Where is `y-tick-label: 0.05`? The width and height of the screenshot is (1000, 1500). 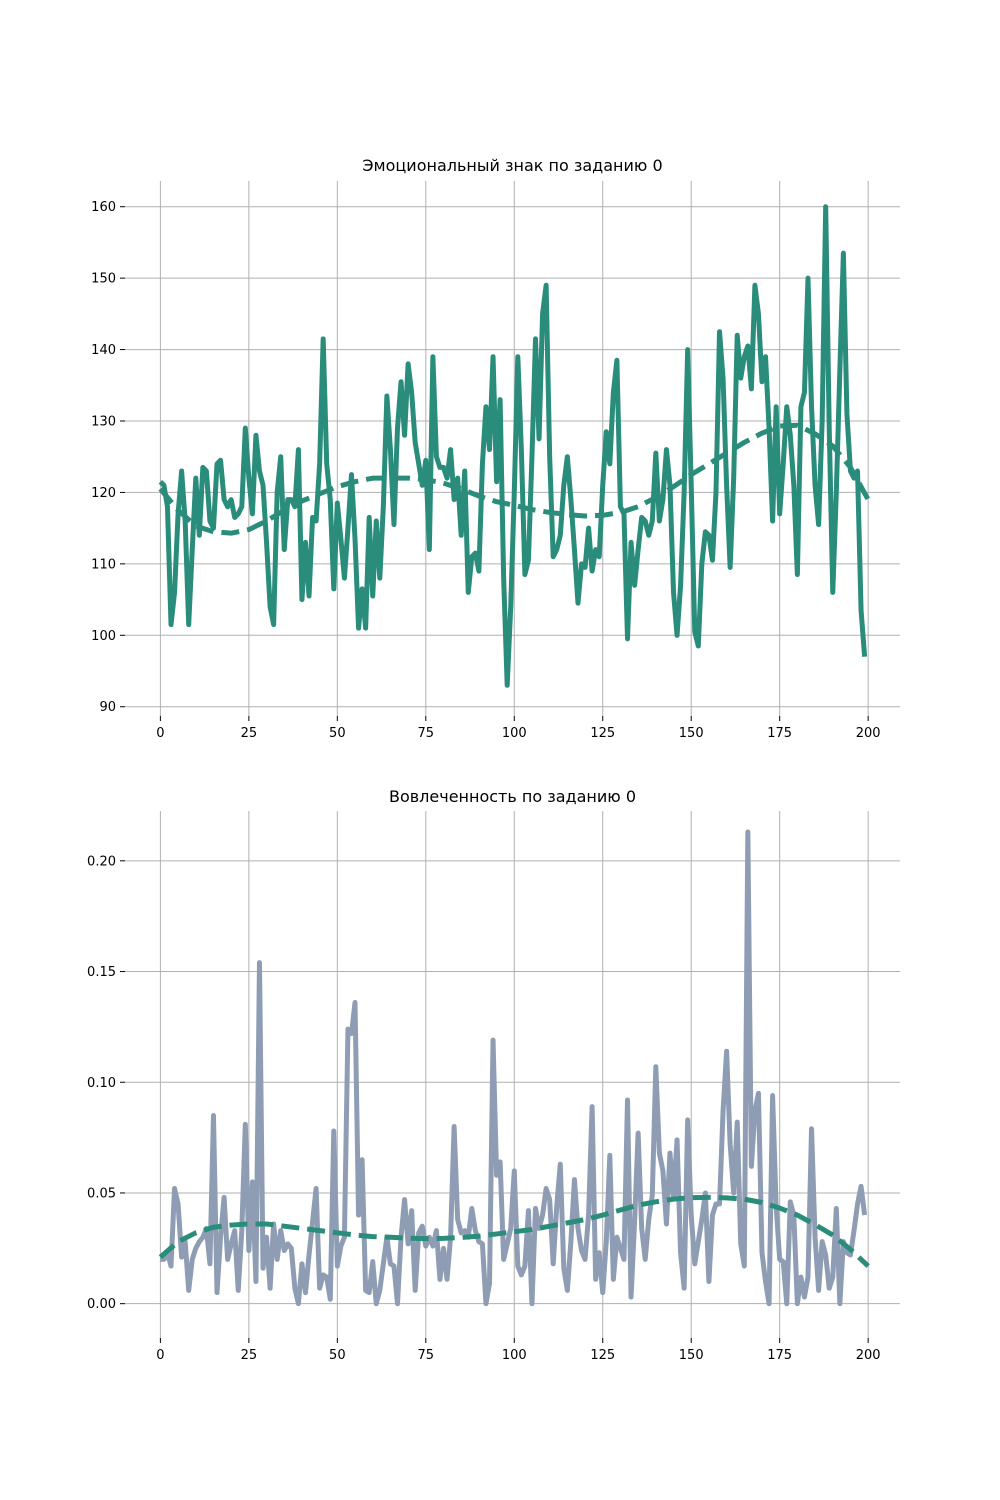 y-tick-label: 0.05 is located at coordinates (101, 1193).